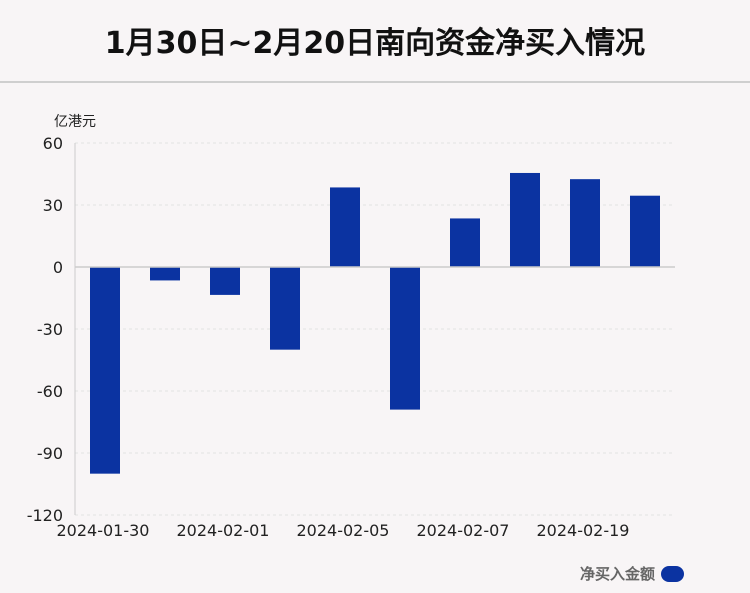 Image resolution: width=750 pixels, height=593 pixels. I want to click on x-tick-label: 2024-02-07, so click(463, 530).